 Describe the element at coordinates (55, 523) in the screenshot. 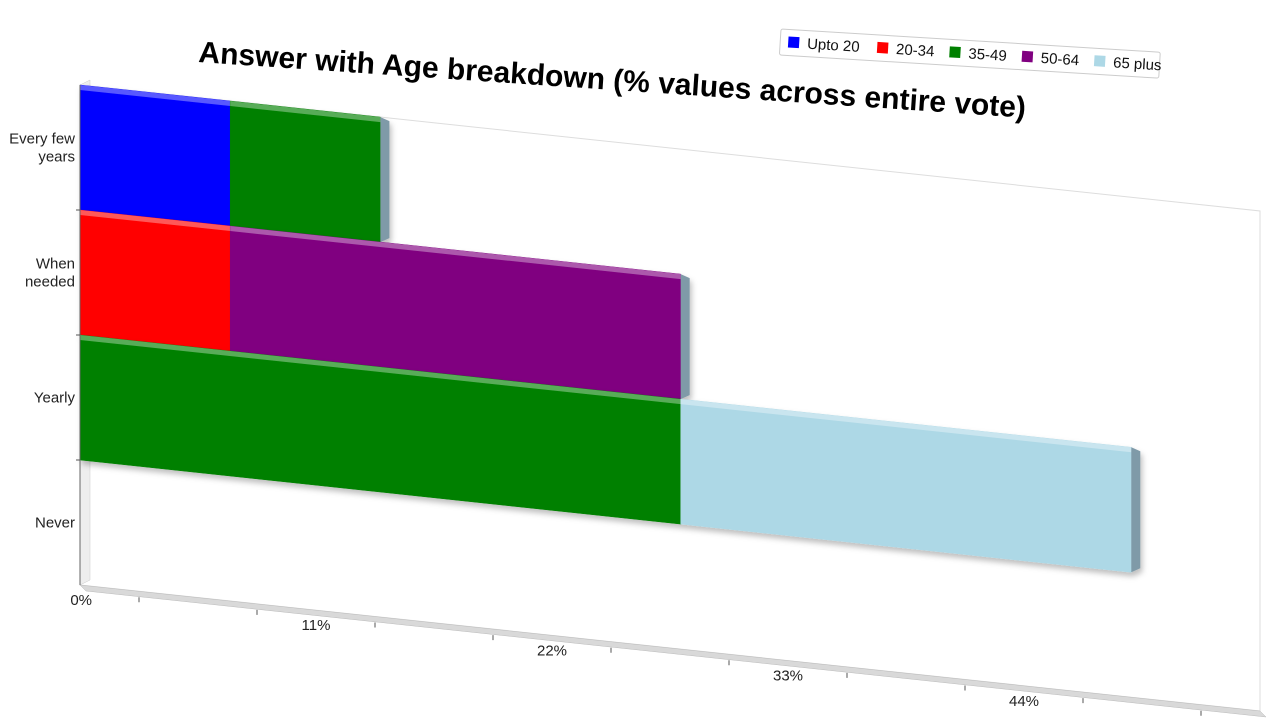

I see `category-label: Never` at that location.